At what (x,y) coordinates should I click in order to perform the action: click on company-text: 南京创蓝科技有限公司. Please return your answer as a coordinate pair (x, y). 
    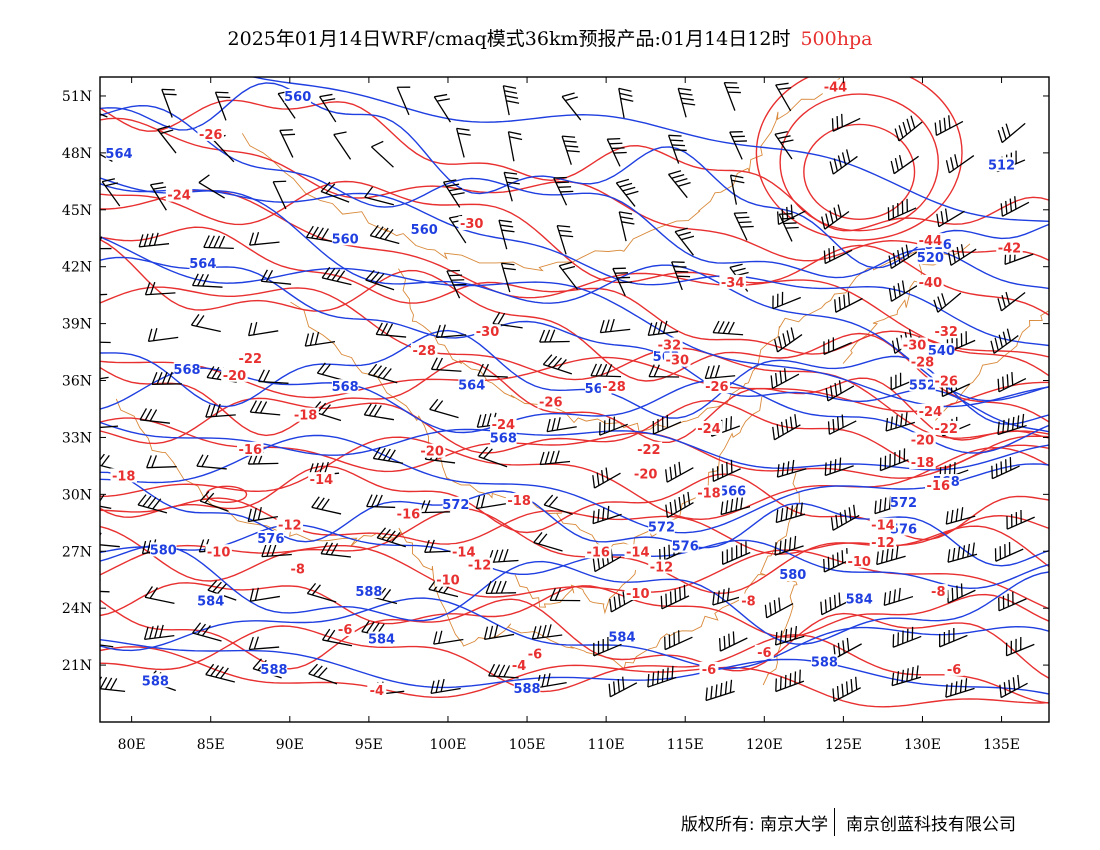
    Looking at the image, I should click on (931, 825).